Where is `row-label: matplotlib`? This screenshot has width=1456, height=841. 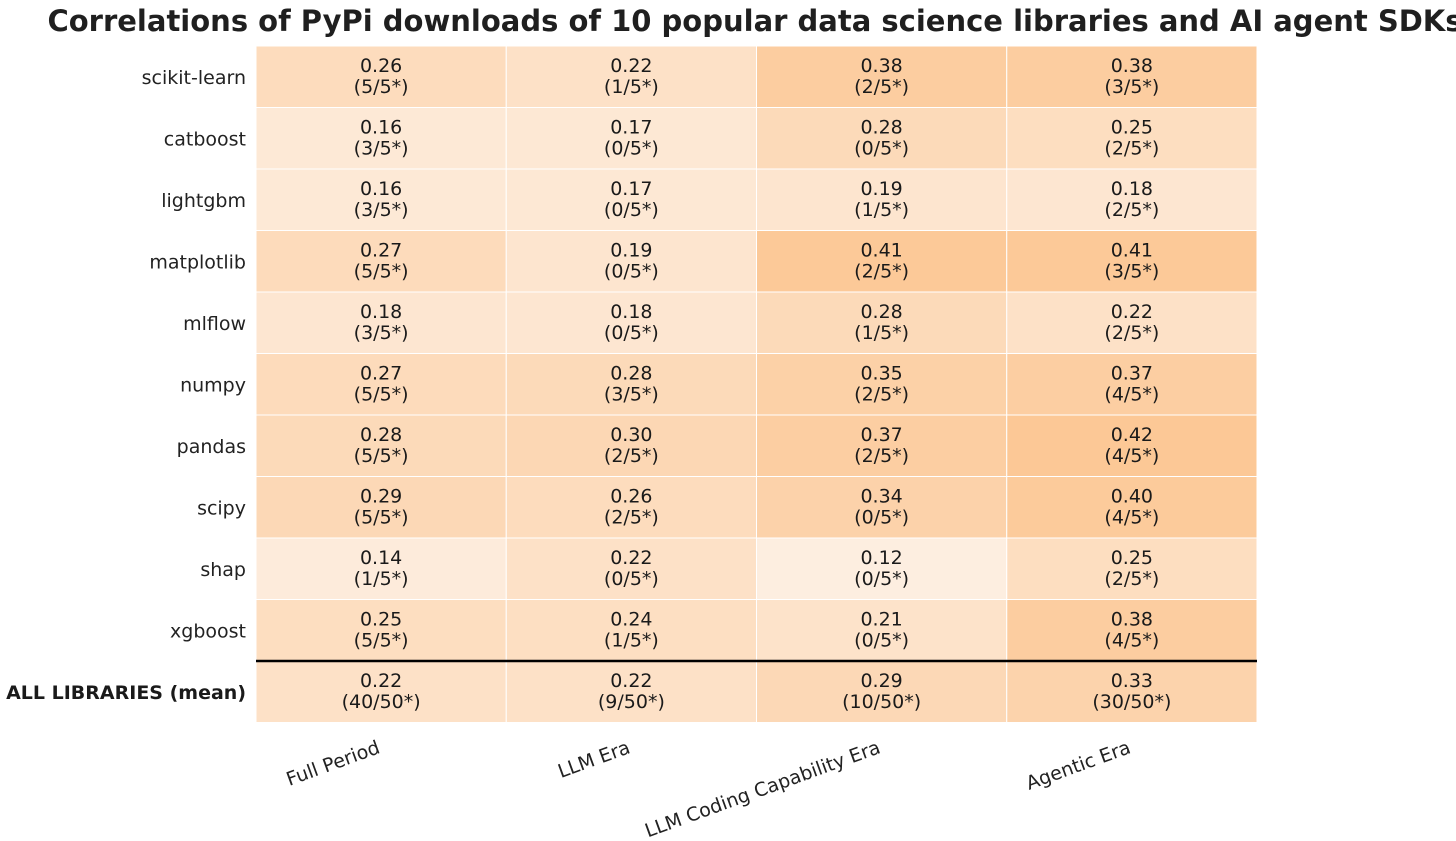
row-label: matplotlib is located at coordinates (197, 262).